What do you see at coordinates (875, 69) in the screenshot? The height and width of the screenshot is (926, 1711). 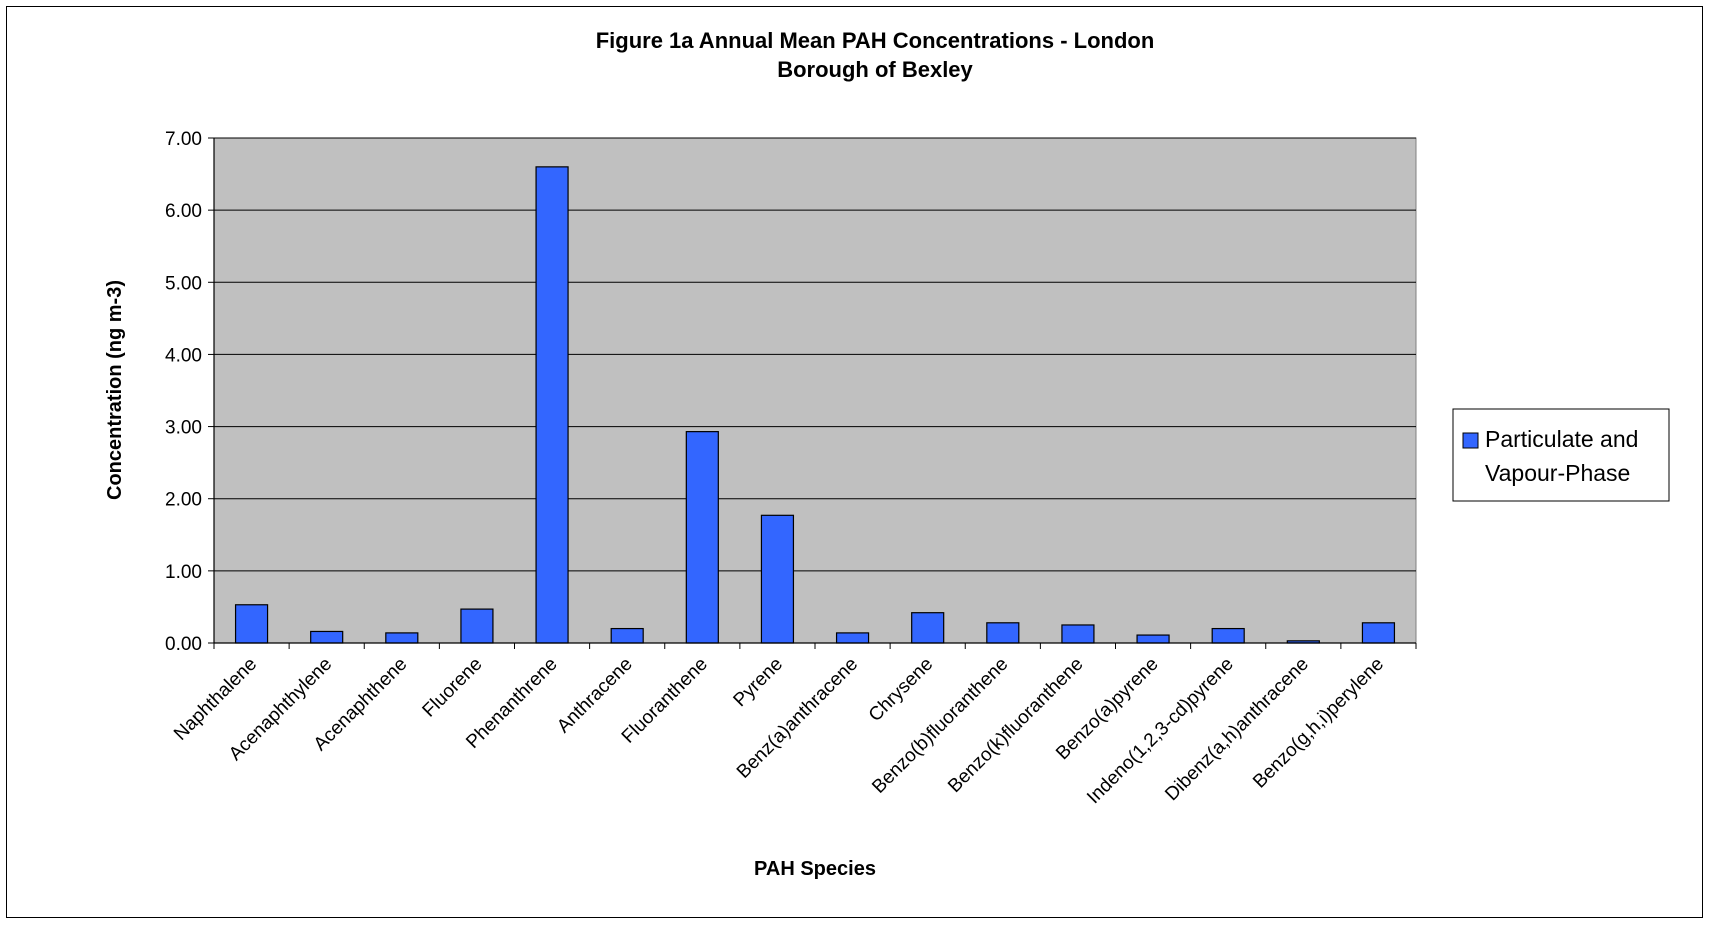 I see `chart-subtitle: Borough of Bexley` at bounding box center [875, 69].